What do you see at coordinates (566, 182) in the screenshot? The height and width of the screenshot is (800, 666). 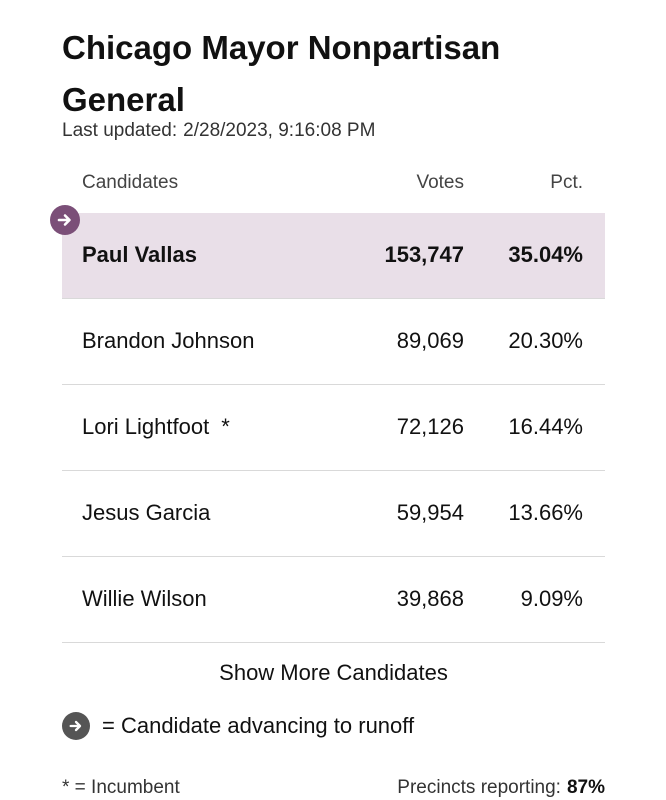 I see `column-header-pct: Pct.` at bounding box center [566, 182].